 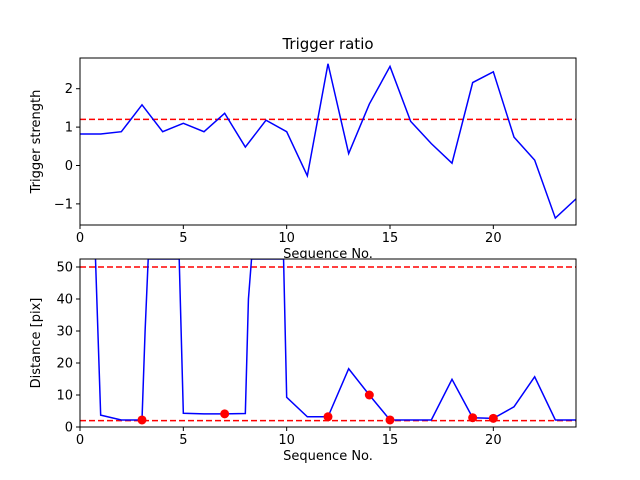 What do you see at coordinates (36, 343) in the screenshot?
I see `y-axis-label: Distance [pix]` at bounding box center [36, 343].